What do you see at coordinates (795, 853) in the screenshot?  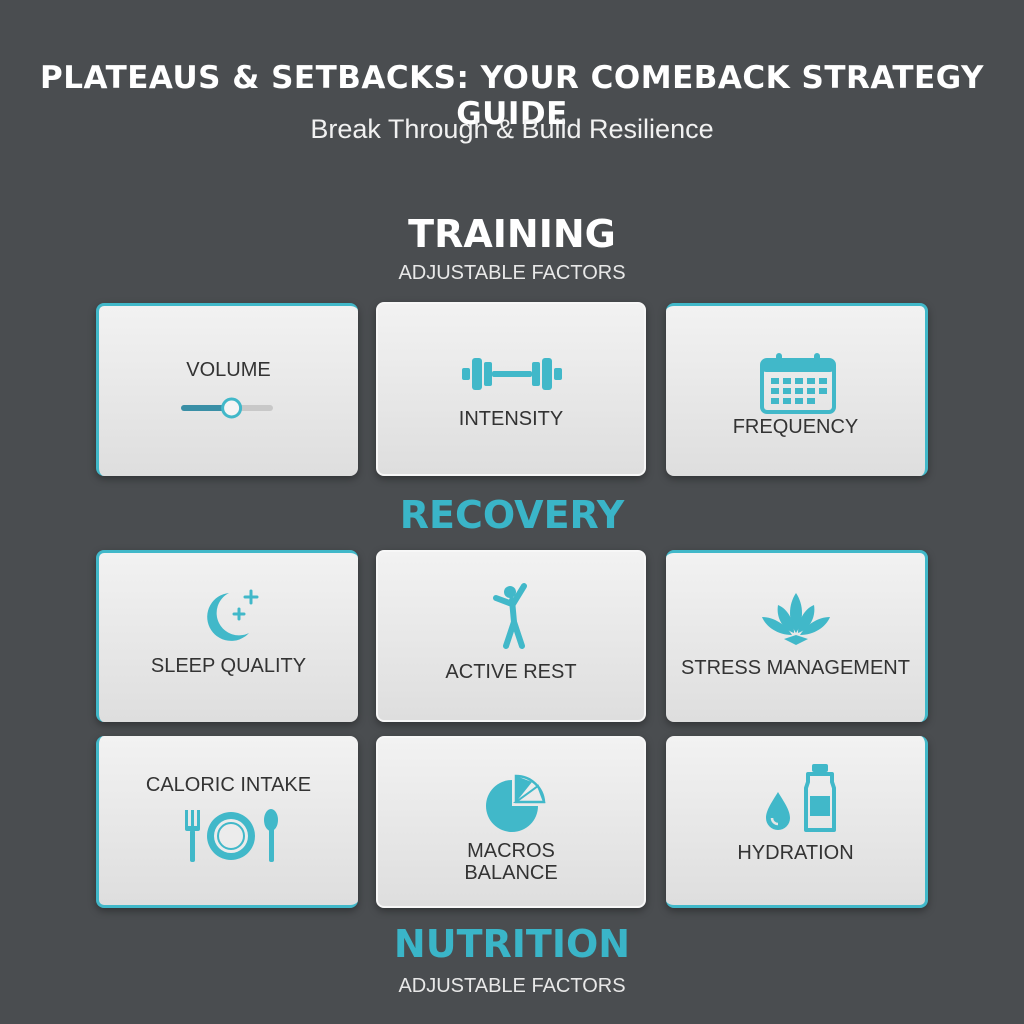 I see `card-label-hydration: HYDRATION` at bounding box center [795, 853].